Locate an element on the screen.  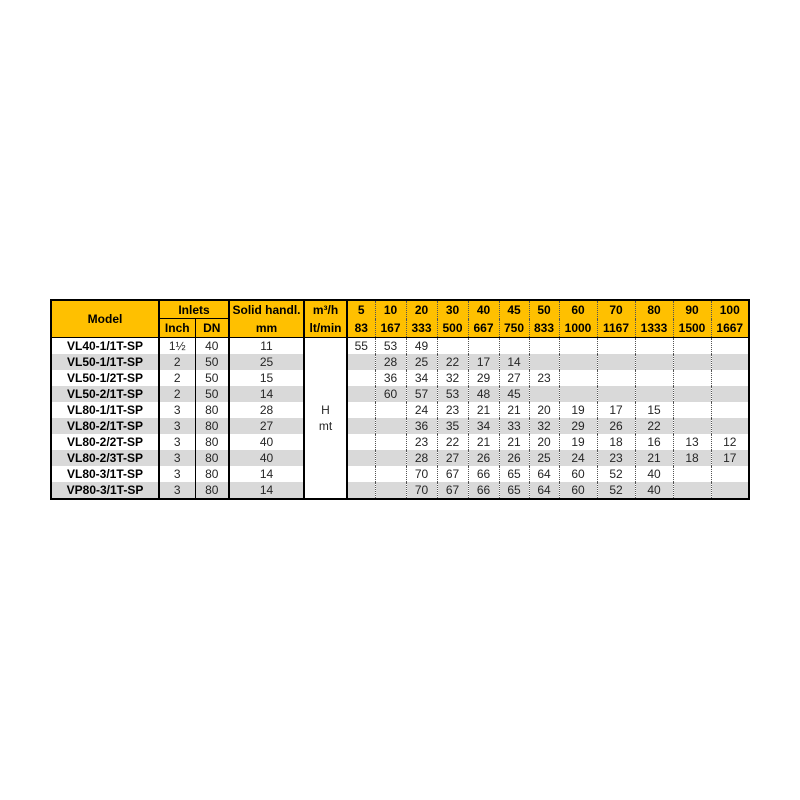
inch-cell: 2 is located at coordinates (177, 362).